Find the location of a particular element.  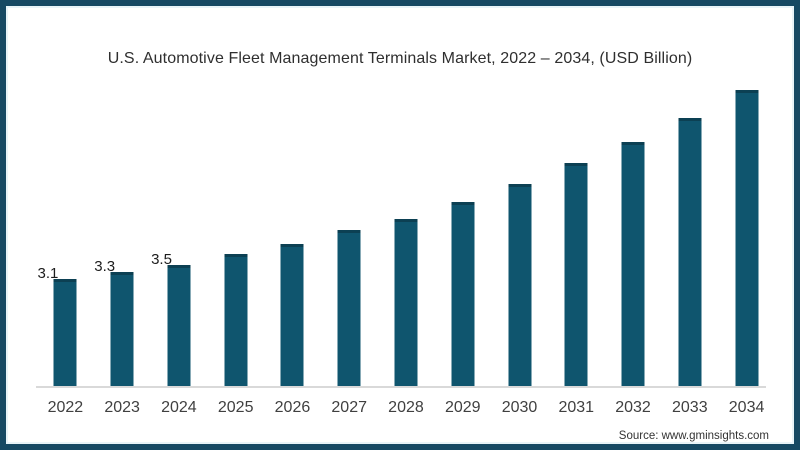

x-axis-tick-label-2034: 2034 is located at coordinates (746, 407).